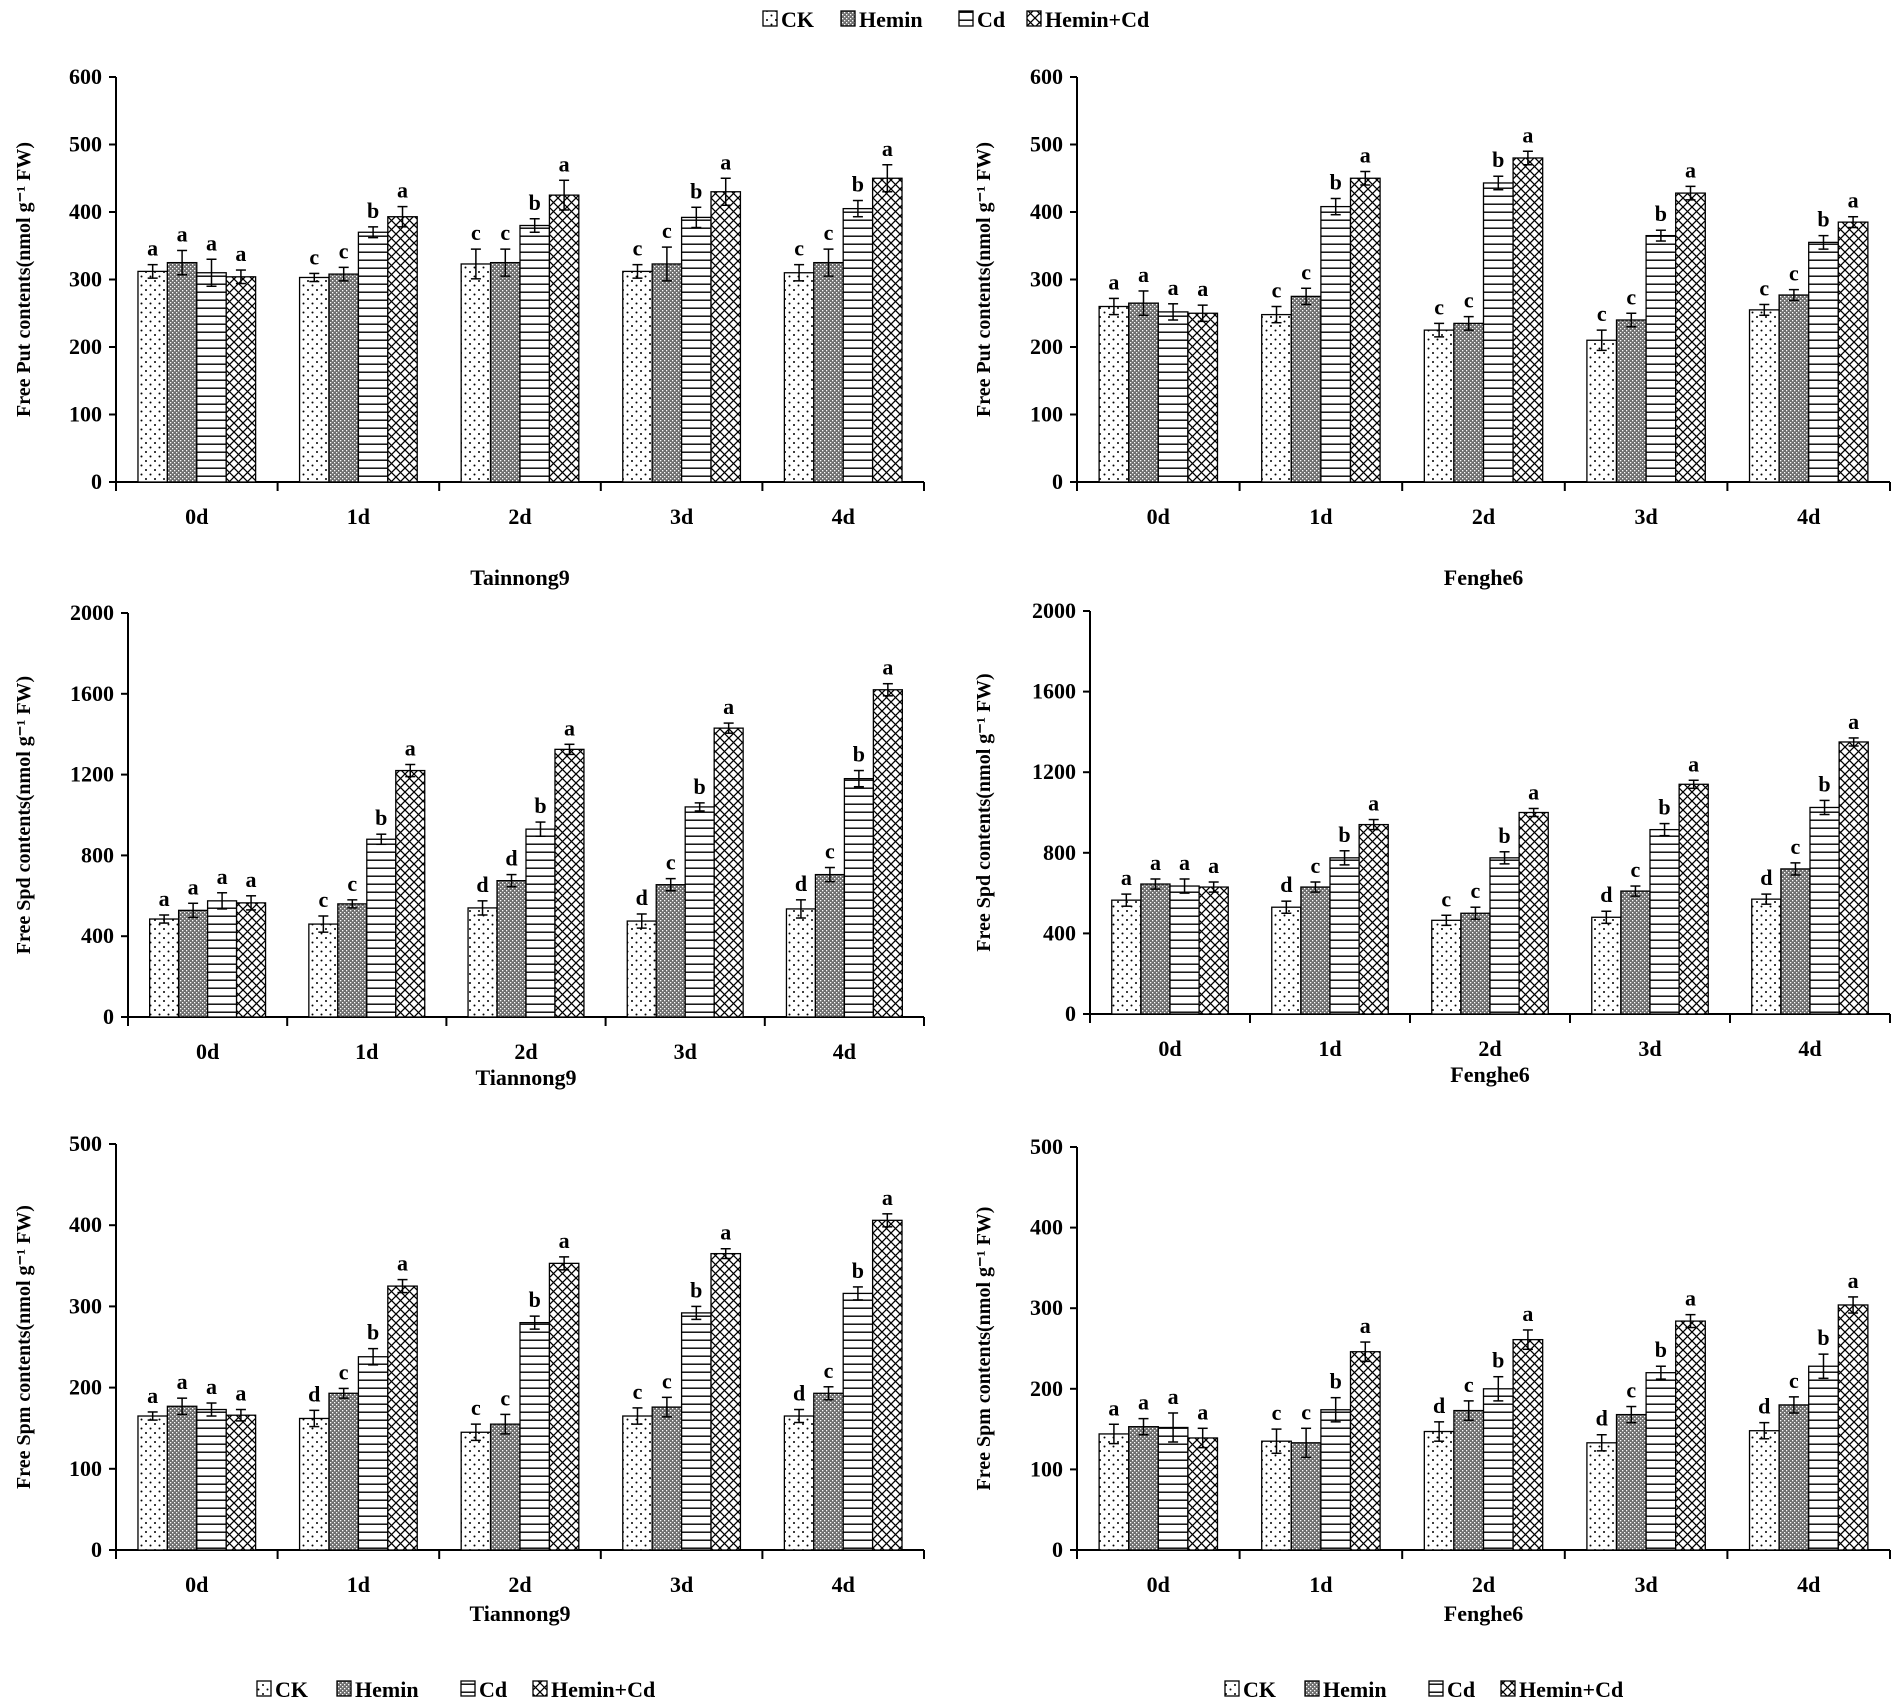  What do you see at coordinates (24, 1347) in the screenshot?
I see `y-axis-title: Free Spm contents(nmol g⁻¹ FW)` at bounding box center [24, 1347].